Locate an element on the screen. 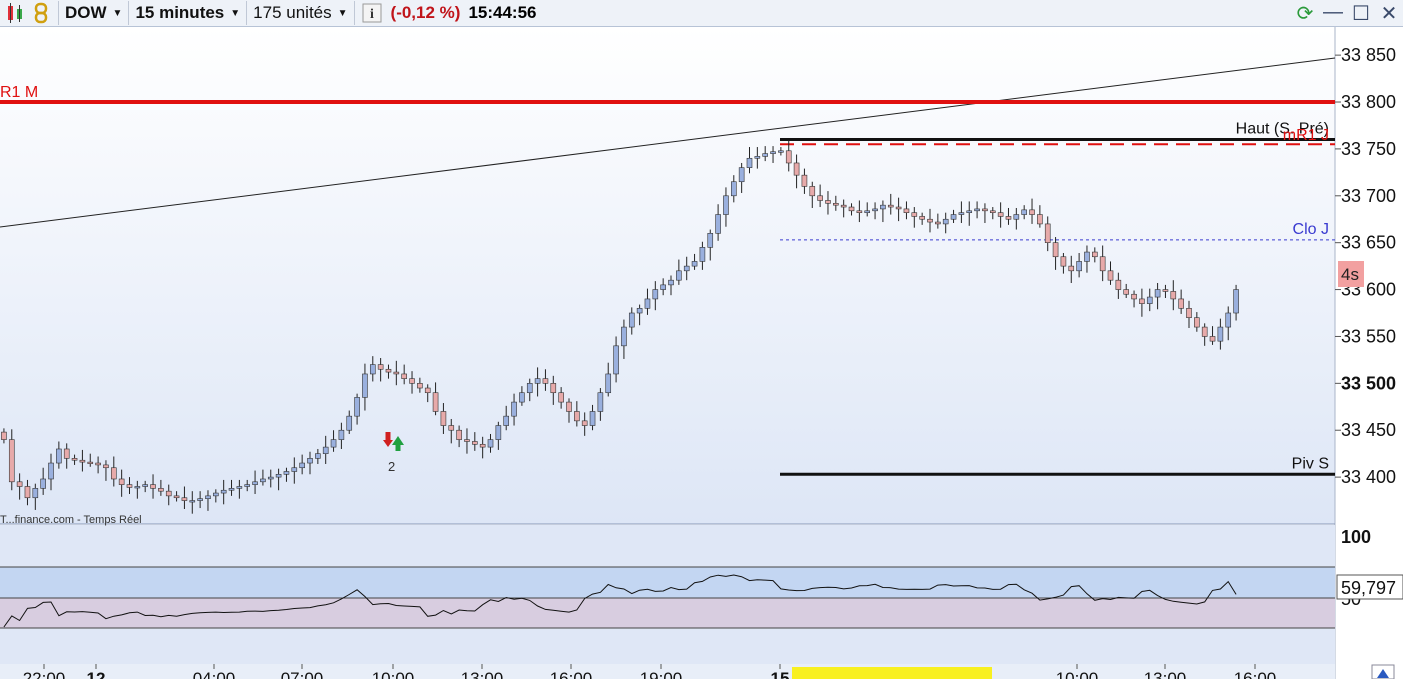 The image size is (1403, 679). svg-text: i is located at coordinates (372, 14).